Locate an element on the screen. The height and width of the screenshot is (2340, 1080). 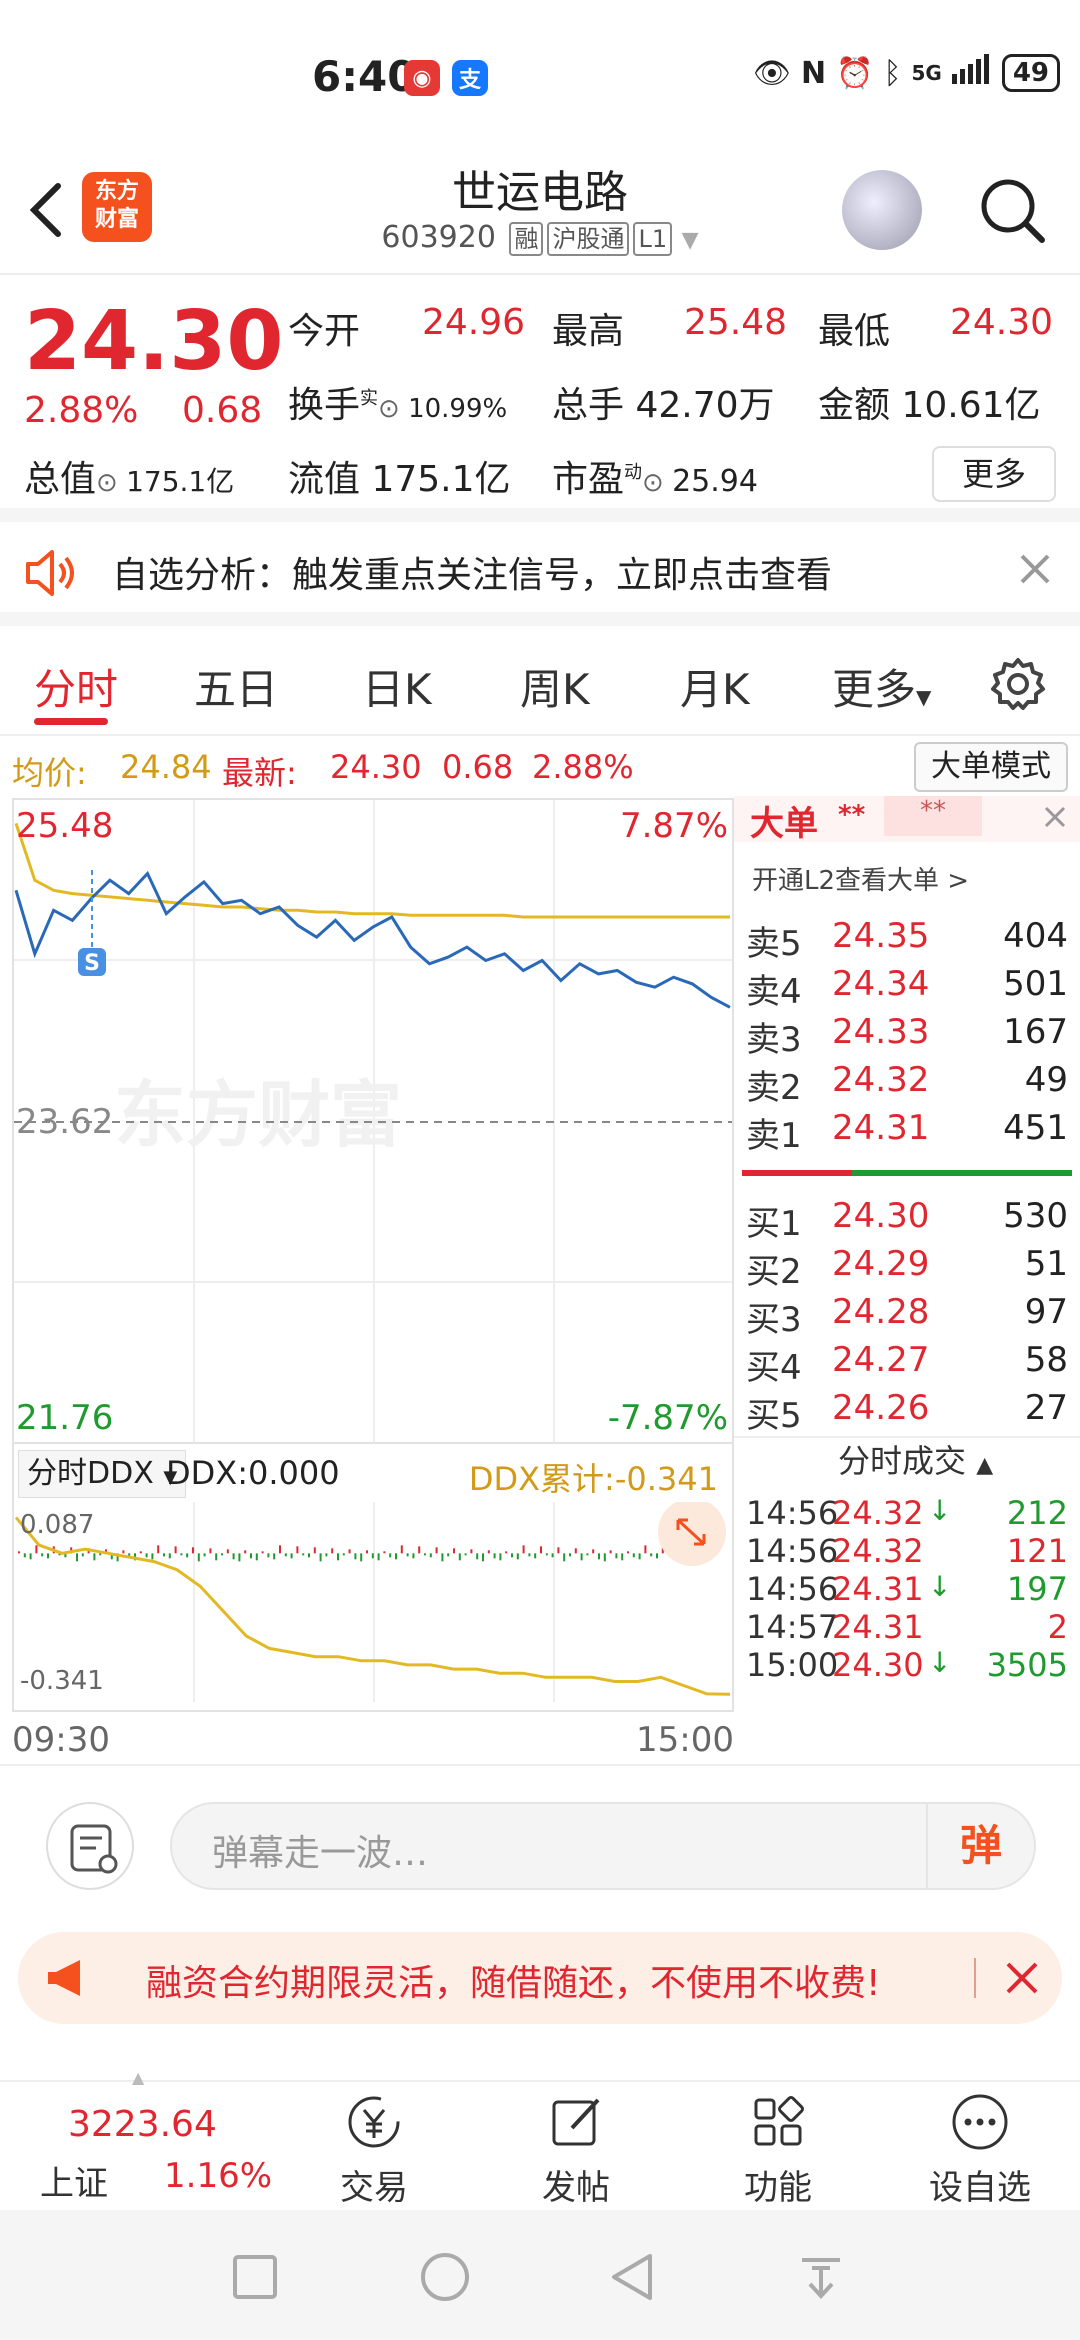
banner-text: 自选分析：触发重点关注信号，立即点击查看 is located at coordinates (472, 575).